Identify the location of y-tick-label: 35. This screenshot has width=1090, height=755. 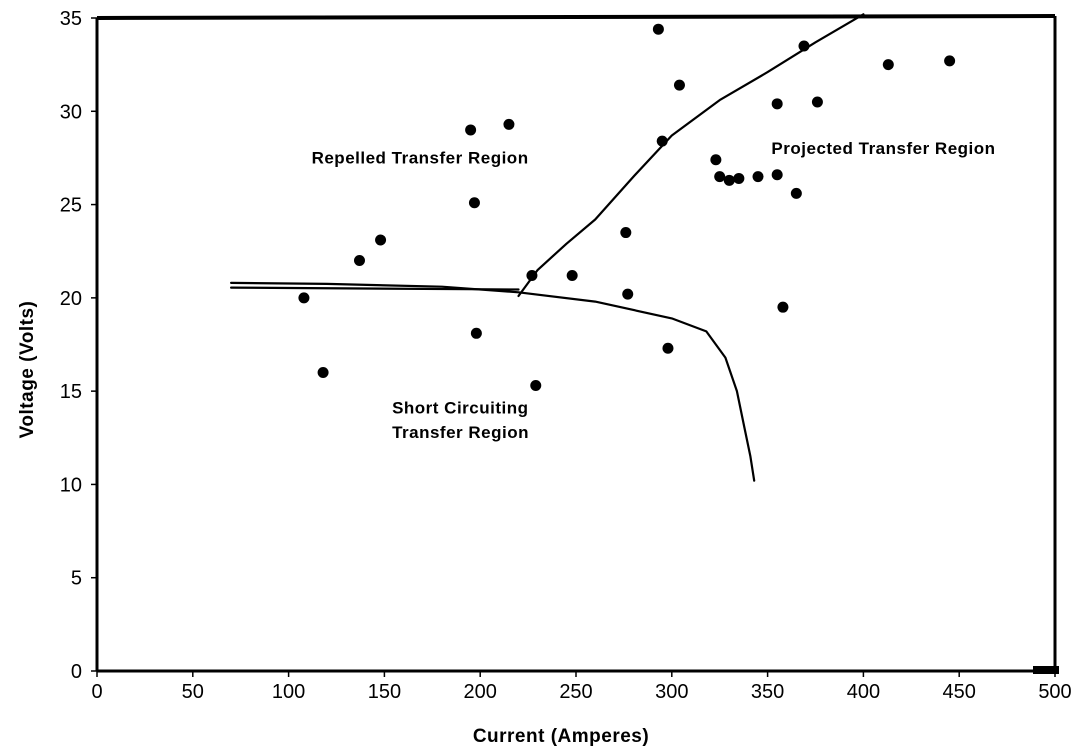
(71, 19).